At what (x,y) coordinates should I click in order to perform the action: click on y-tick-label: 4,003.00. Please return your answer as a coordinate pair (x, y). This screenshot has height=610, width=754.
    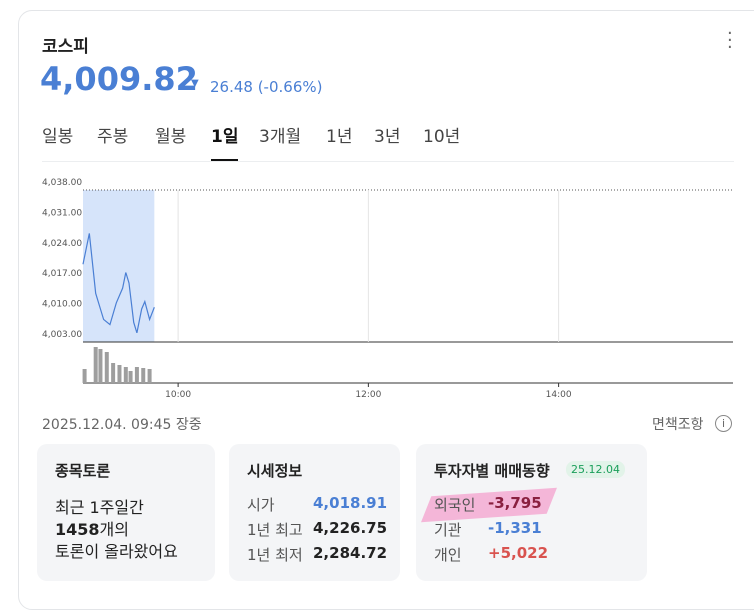
    Looking at the image, I should click on (62, 335).